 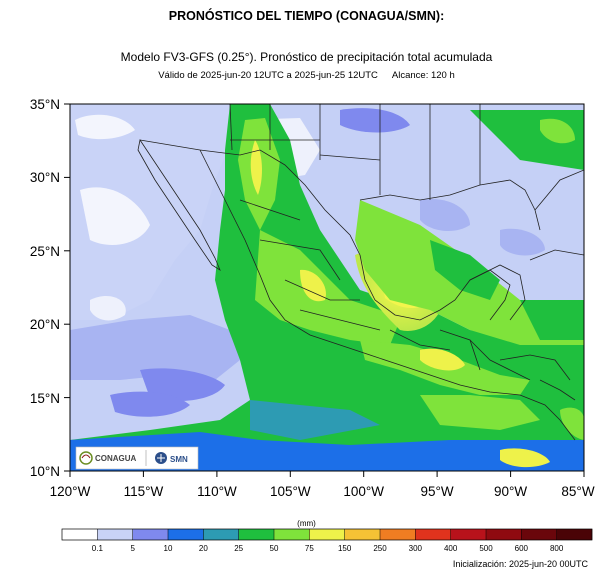 What do you see at coordinates (306, 16) in the screenshot?
I see `chart-title: PRONÓSTICO DEL TIEMPO (CONAGUA/SMN):` at bounding box center [306, 16].